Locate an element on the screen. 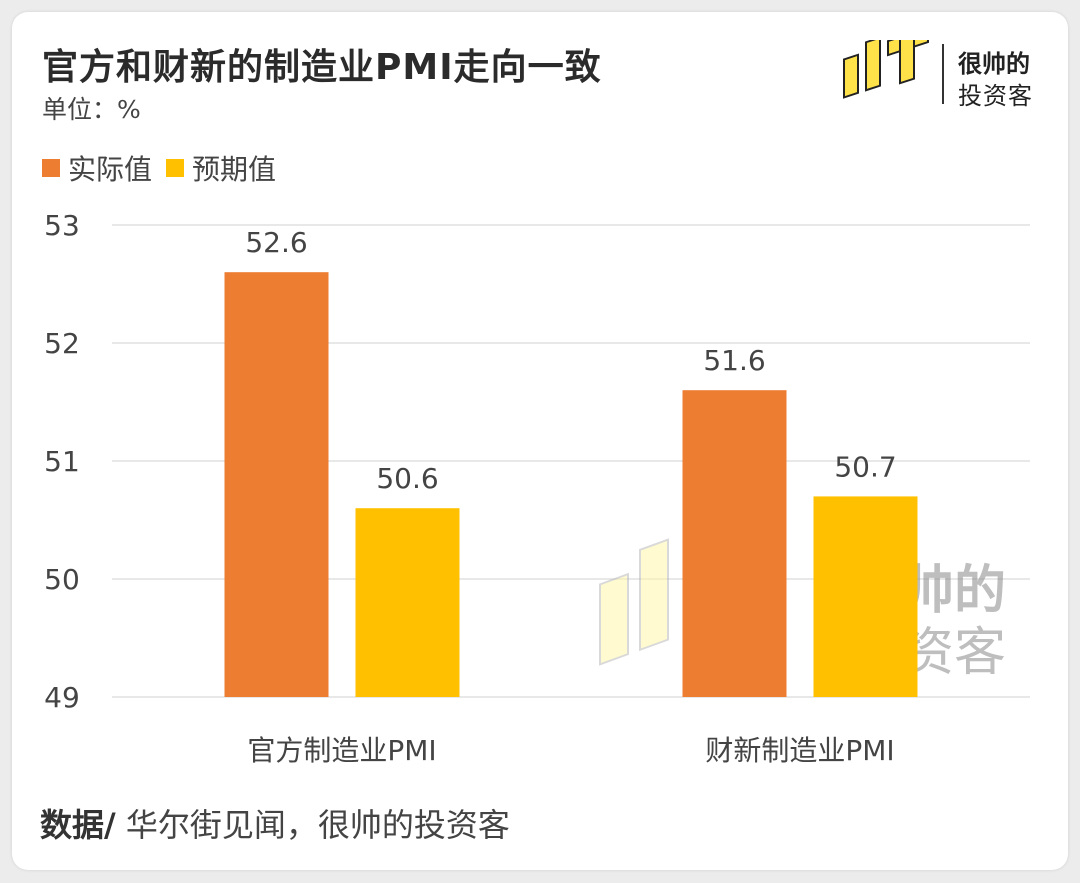  chart-title: 官方和财新的制造业PMI走向一致 is located at coordinates (322, 67).